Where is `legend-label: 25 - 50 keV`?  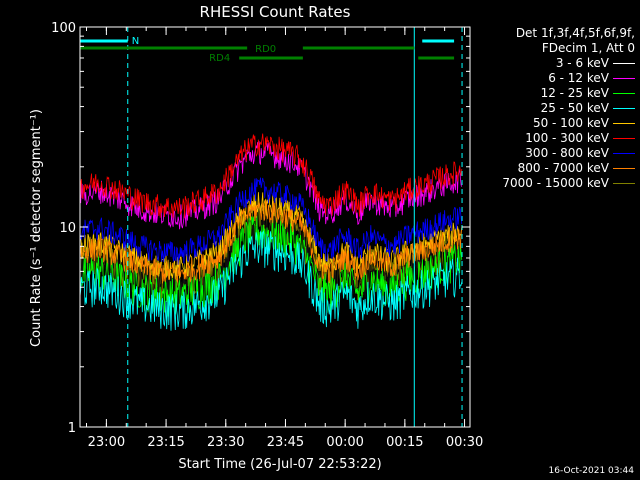
legend-label: 25 - 50 keV is located at coordinates (574, 108).